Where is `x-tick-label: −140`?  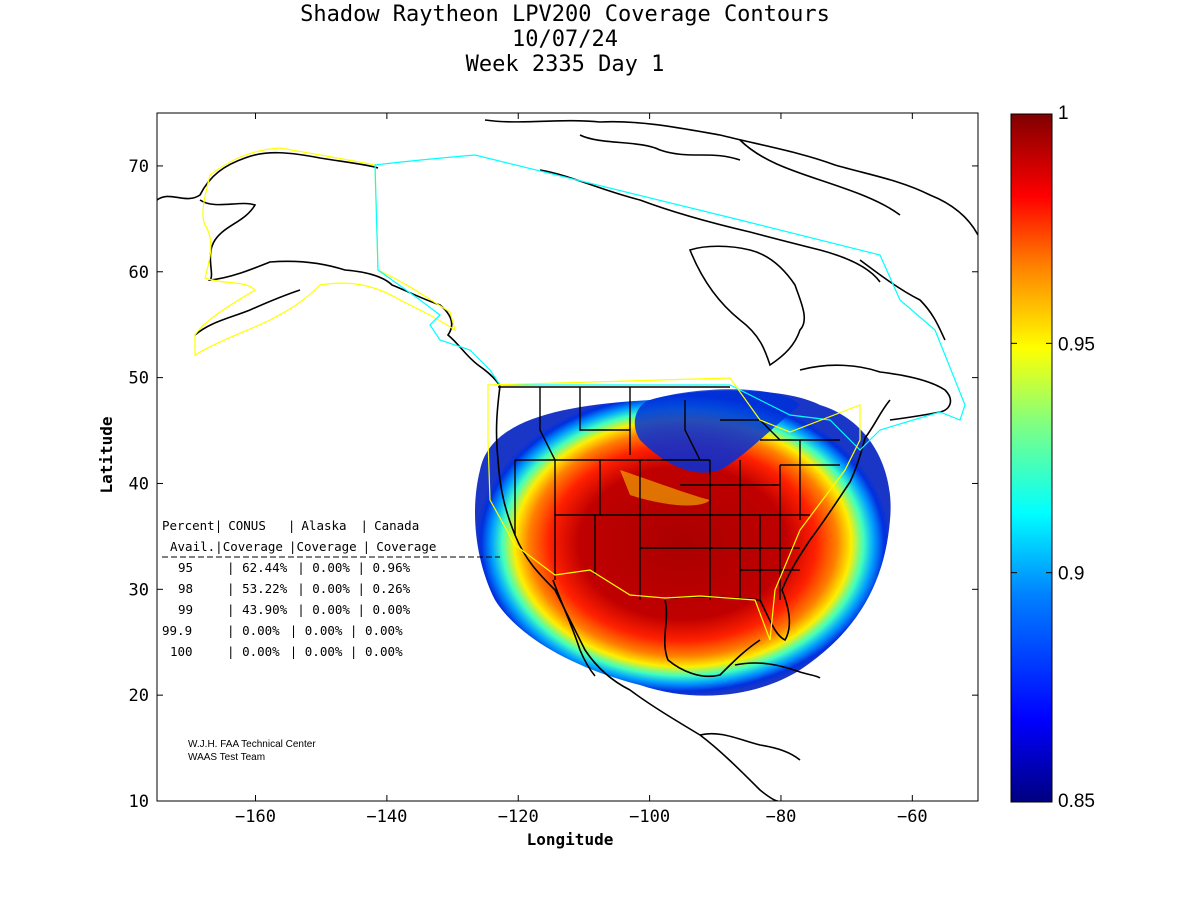 x-tick-label: −140 is located at coordinates (386, 817).